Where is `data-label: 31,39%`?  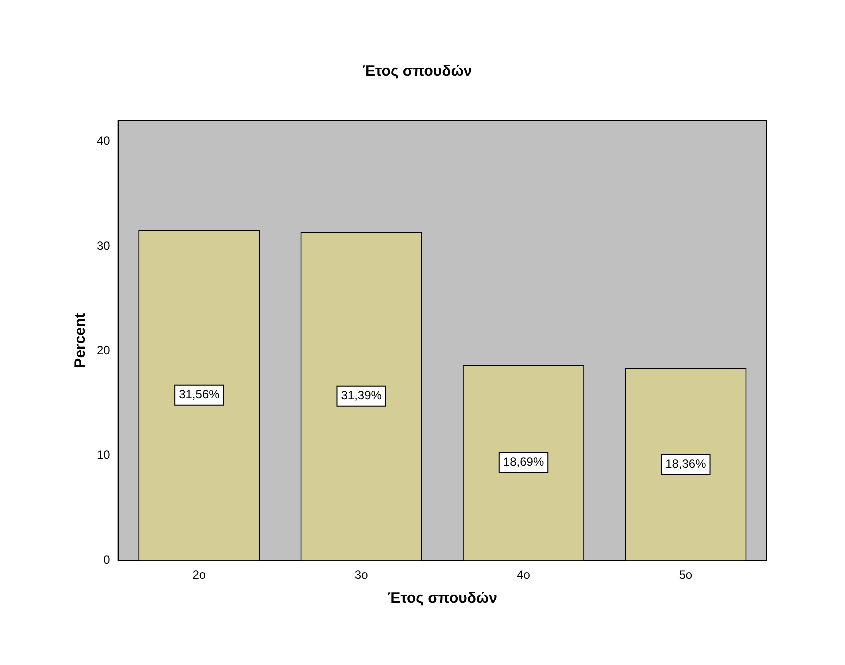 data-label: 31,39% is located at coordinates (361, 395).